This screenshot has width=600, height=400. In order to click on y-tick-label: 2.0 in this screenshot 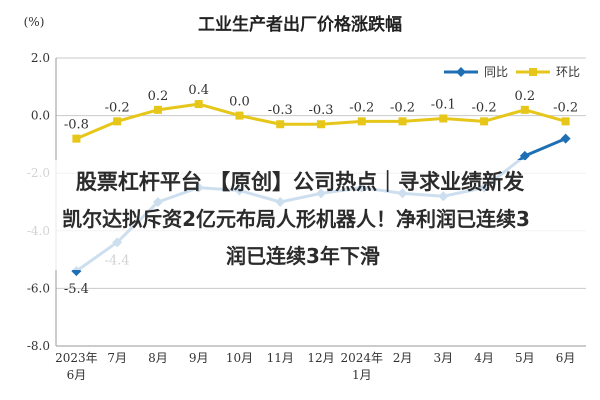, I will do `click(40, 58)`.